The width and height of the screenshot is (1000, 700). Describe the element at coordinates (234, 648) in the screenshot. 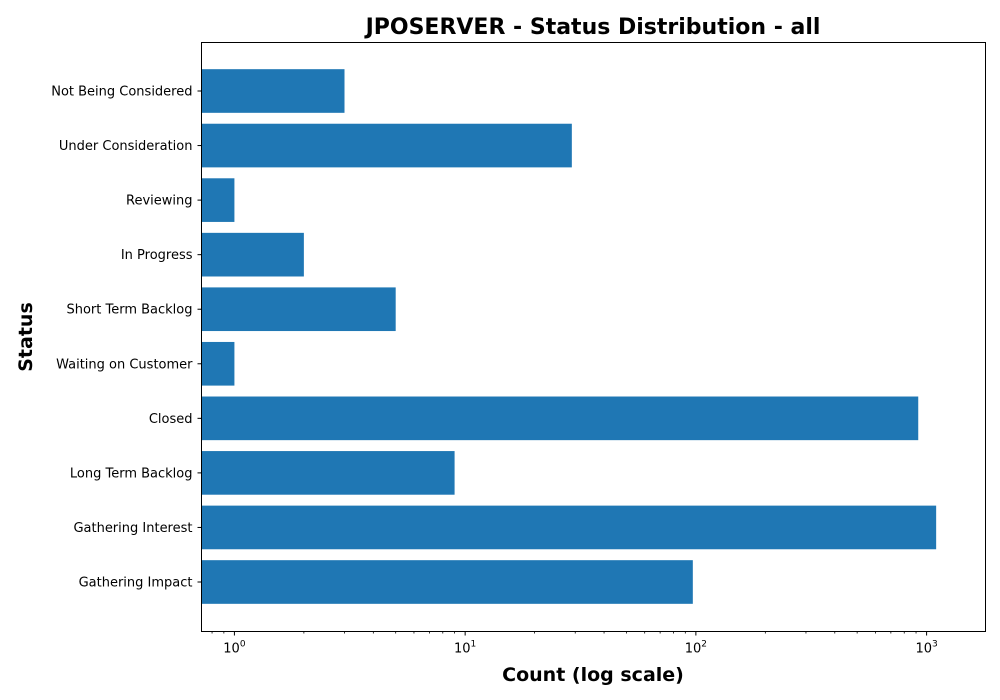

I see `x-tick-label: 100` at that location.